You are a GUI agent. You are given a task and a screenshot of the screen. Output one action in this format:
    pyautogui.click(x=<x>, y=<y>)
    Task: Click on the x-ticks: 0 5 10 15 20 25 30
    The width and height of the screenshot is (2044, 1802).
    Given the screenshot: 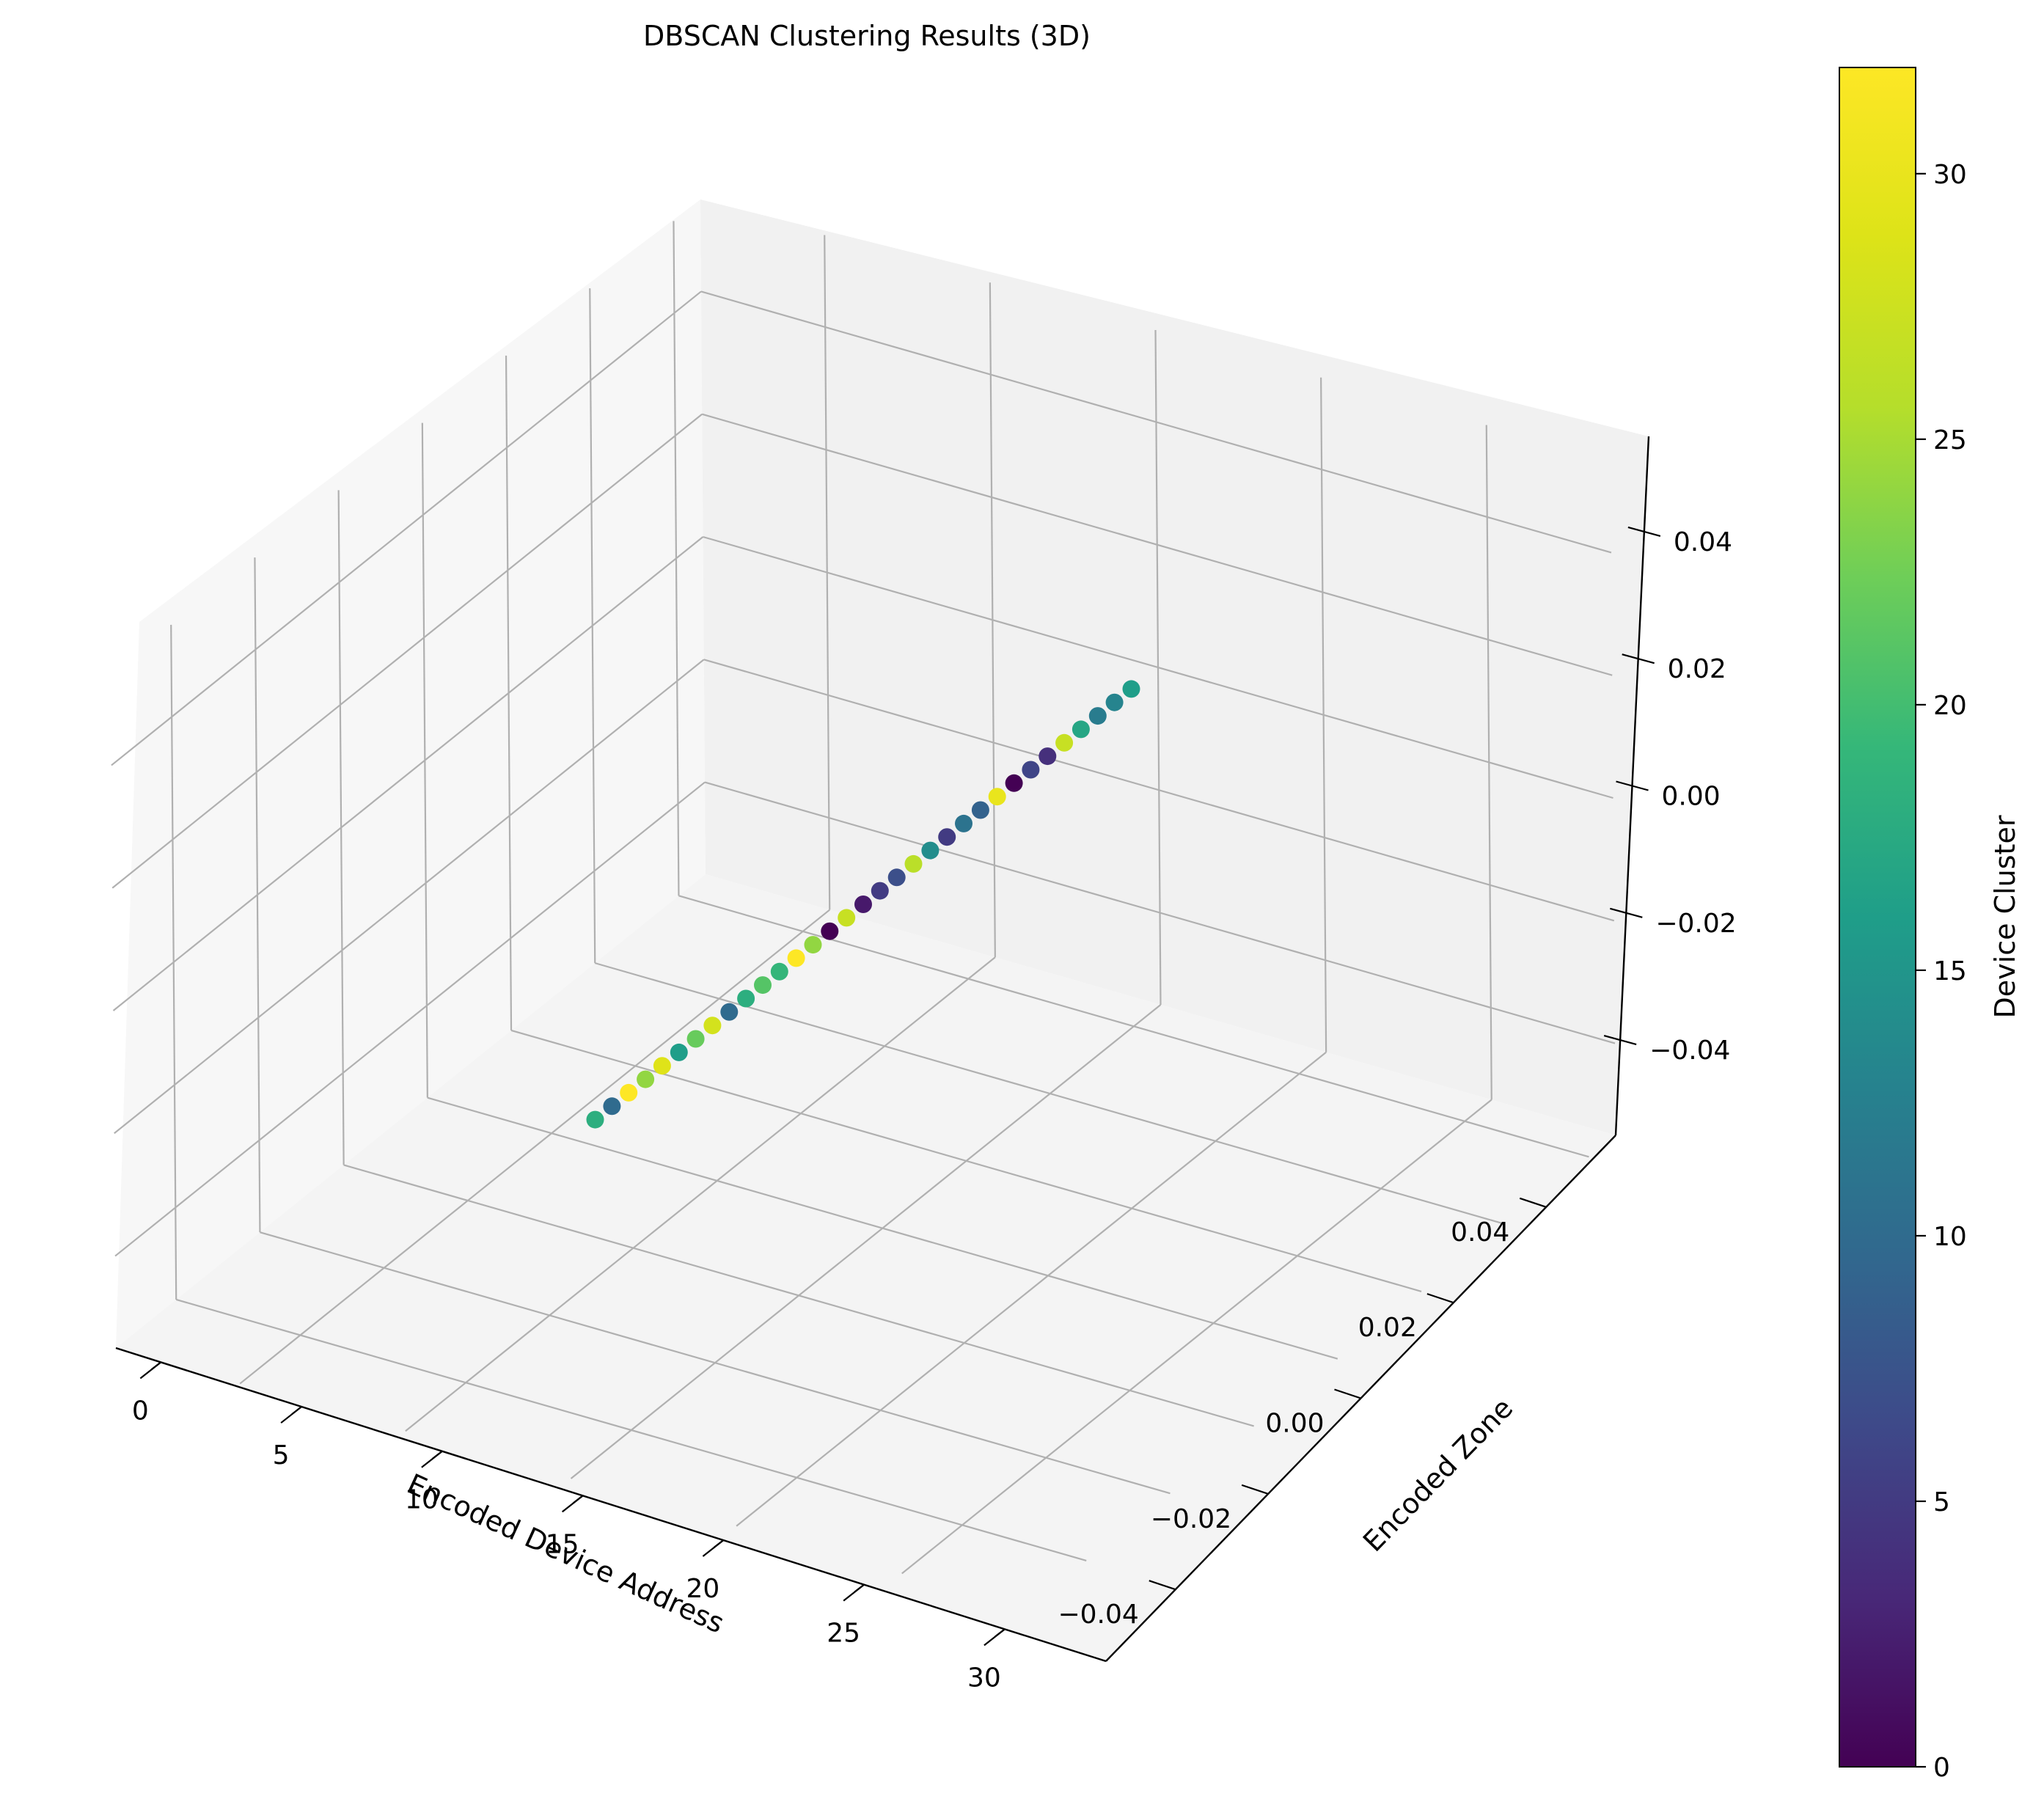 What is the action you would take?
    pyautogui.click(x=568, y=1527)
    